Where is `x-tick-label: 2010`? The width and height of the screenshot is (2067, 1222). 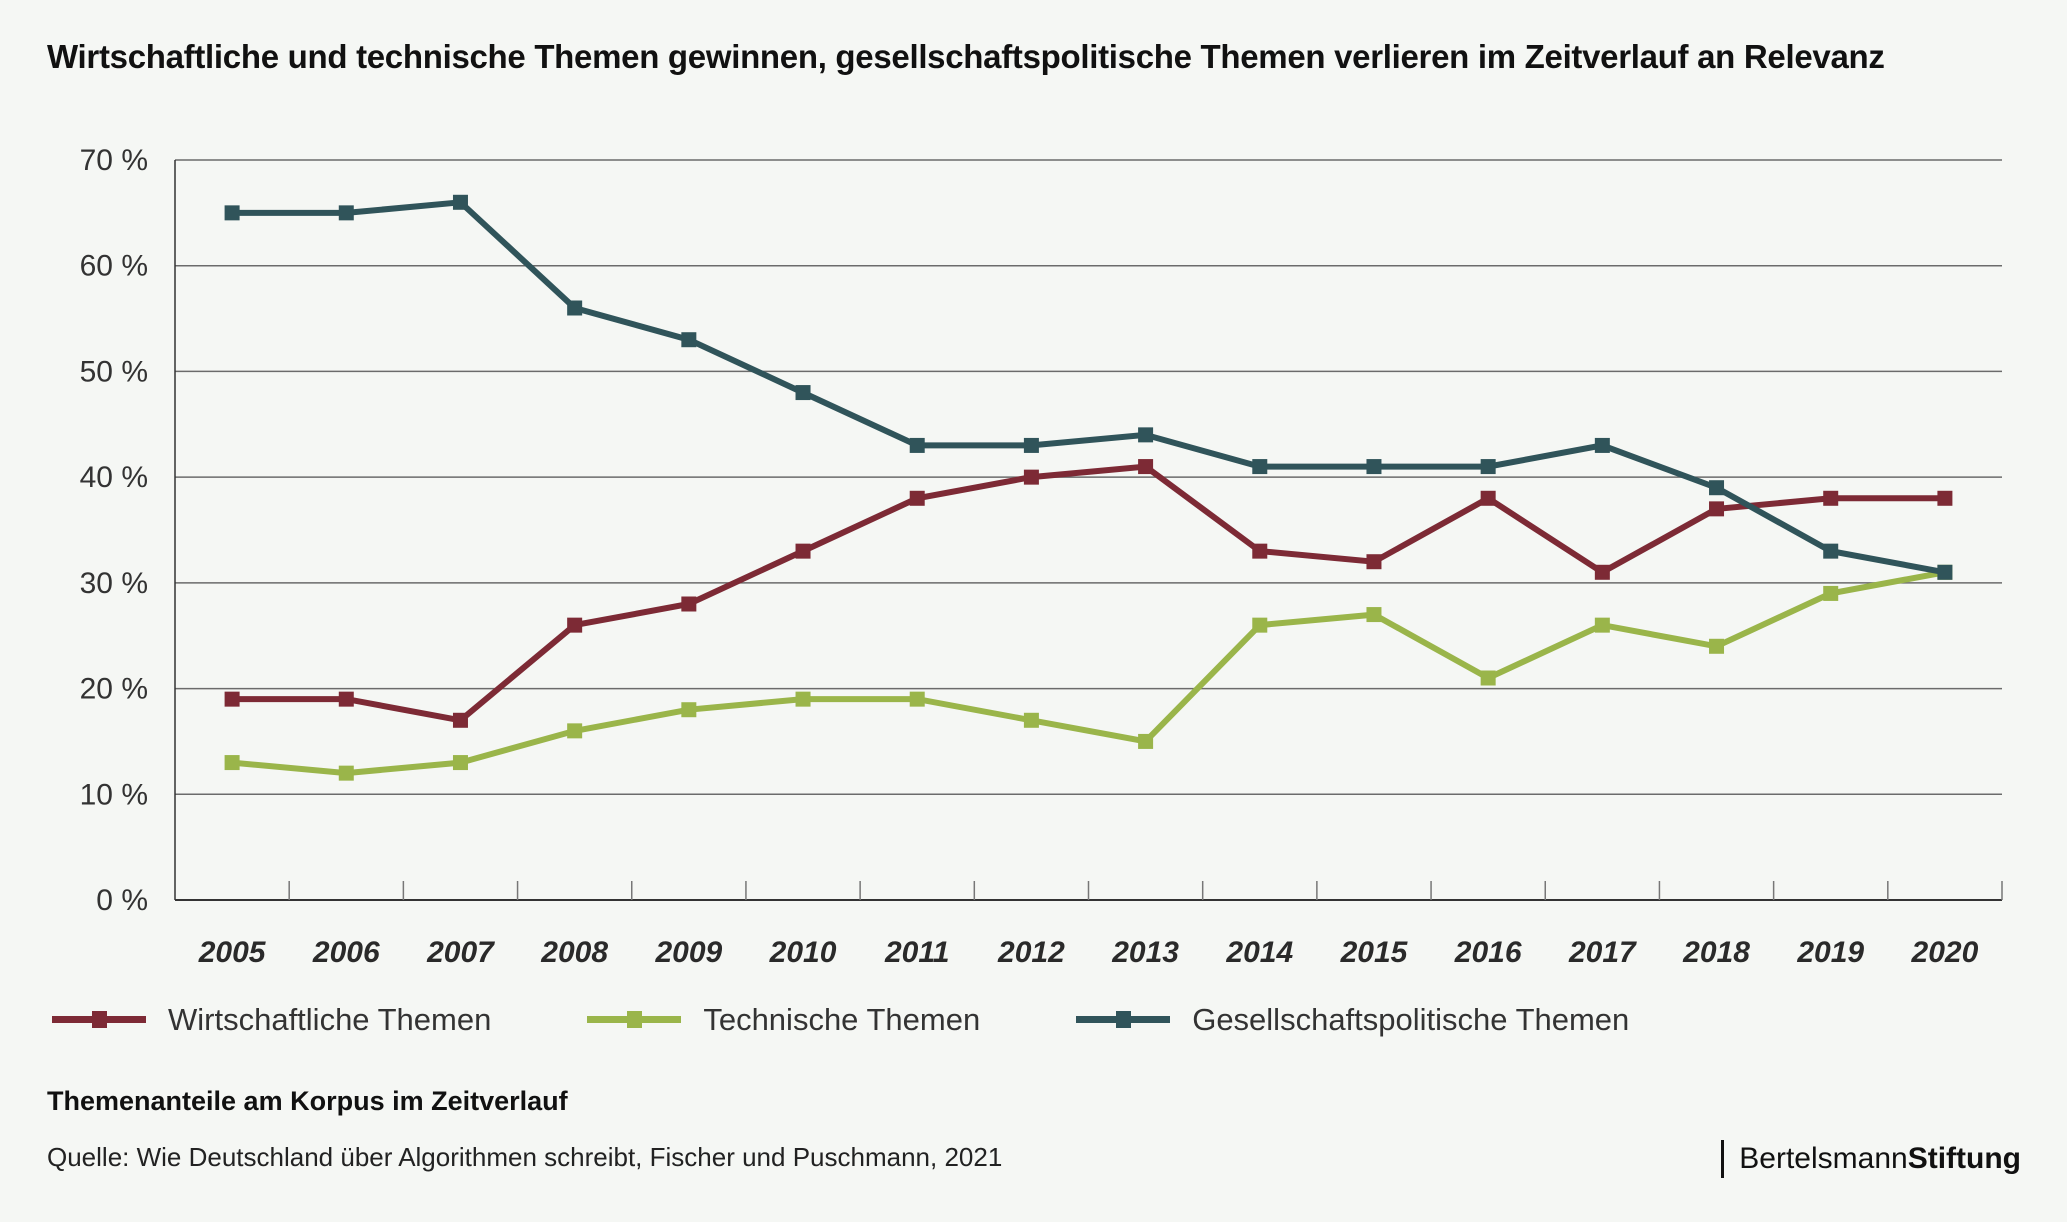 x-tick-label: 2010 is located at coordinates (803, 952).